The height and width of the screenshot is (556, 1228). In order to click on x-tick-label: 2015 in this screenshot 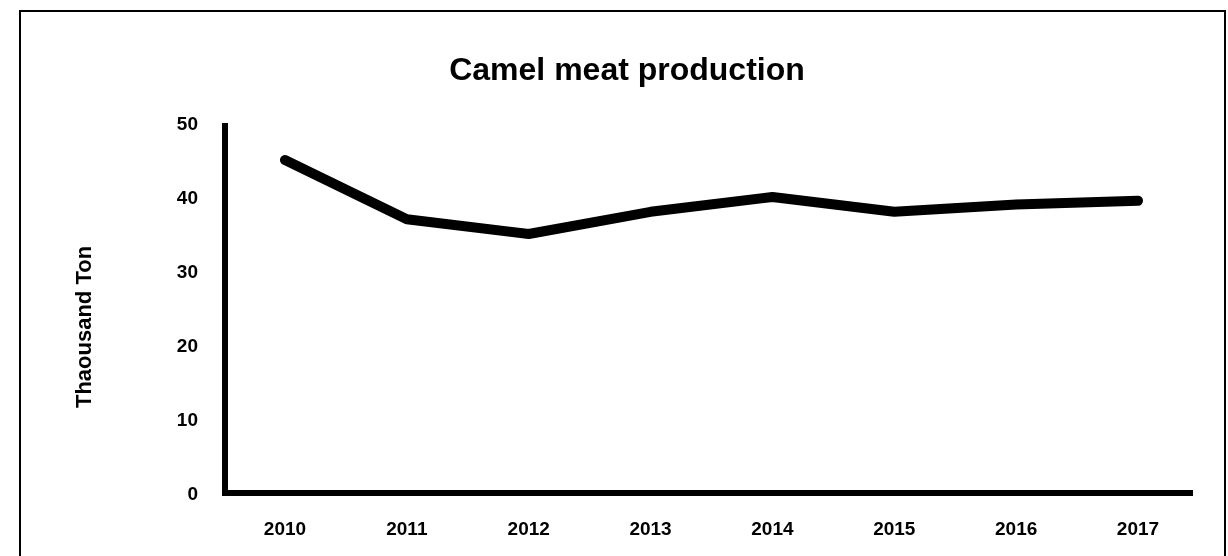, I will do `click(894, 528)`.